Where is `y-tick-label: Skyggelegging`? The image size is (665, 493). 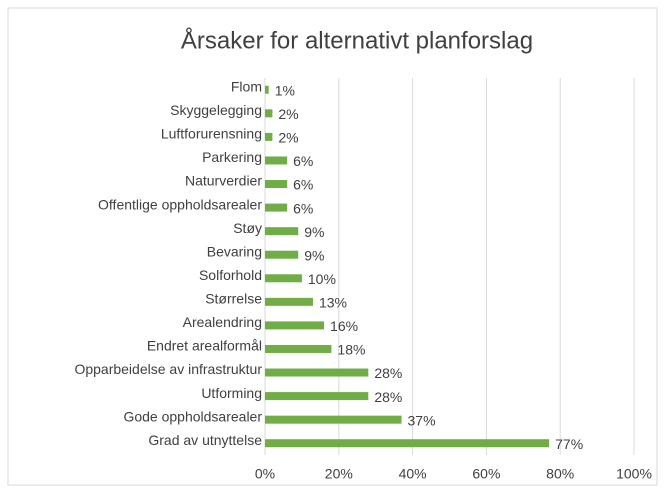 y-tick-label: Skyggelegging is located at coordinates (216, 110).